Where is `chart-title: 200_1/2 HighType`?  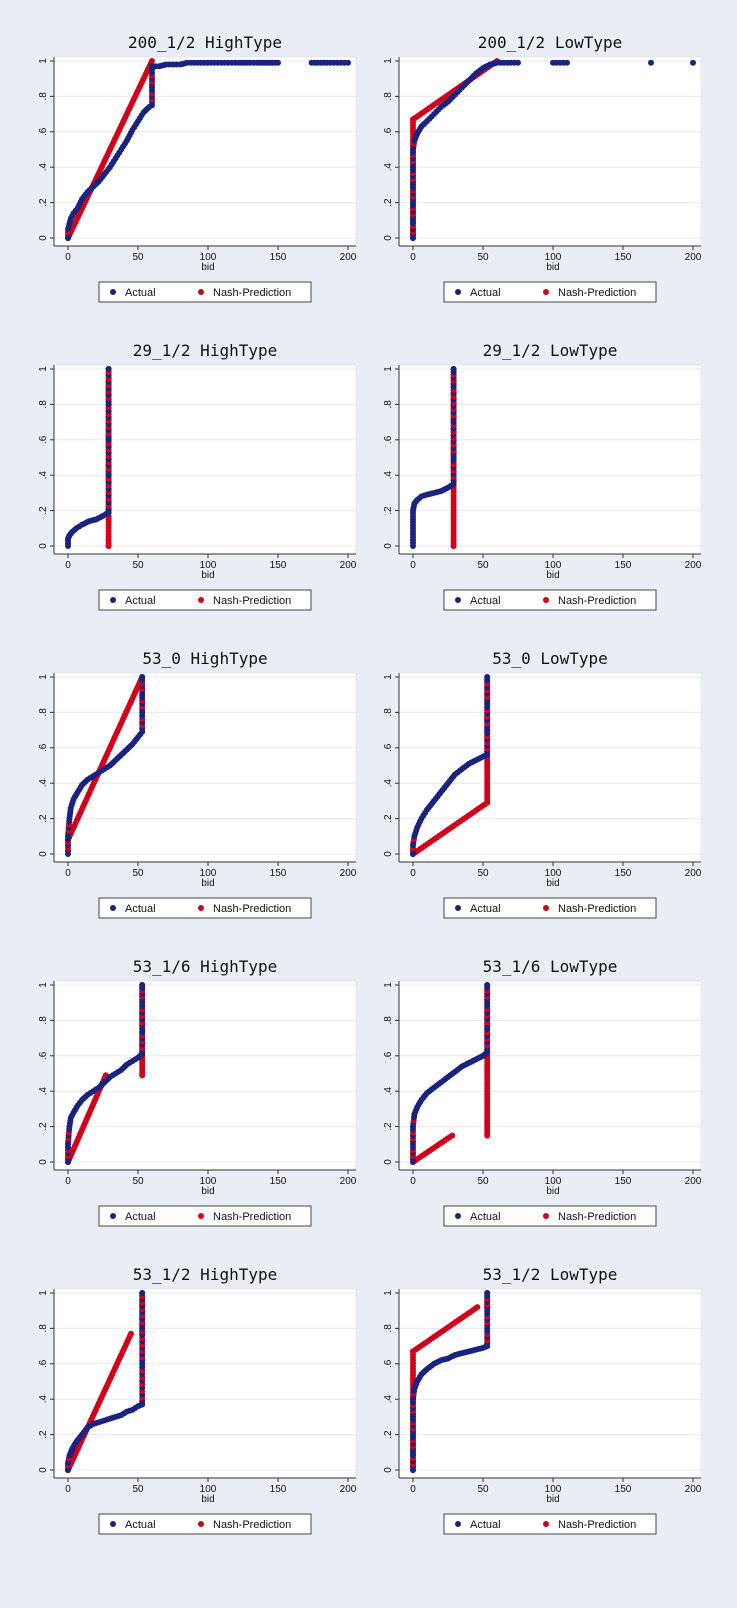
chart-title: 200_1/2 HighType is located at coordinates (205, 42).